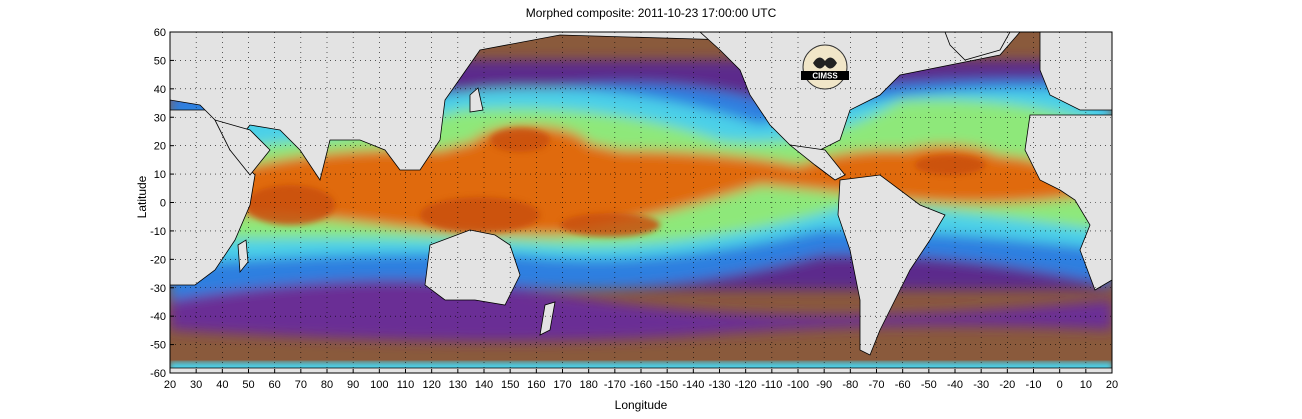 The height and width of the screenshot is (419, 1302). What do you see at coordinates (903, 385) in the screenshot?
I see `x-tick-label: -60` at bounding box center [903, 385].